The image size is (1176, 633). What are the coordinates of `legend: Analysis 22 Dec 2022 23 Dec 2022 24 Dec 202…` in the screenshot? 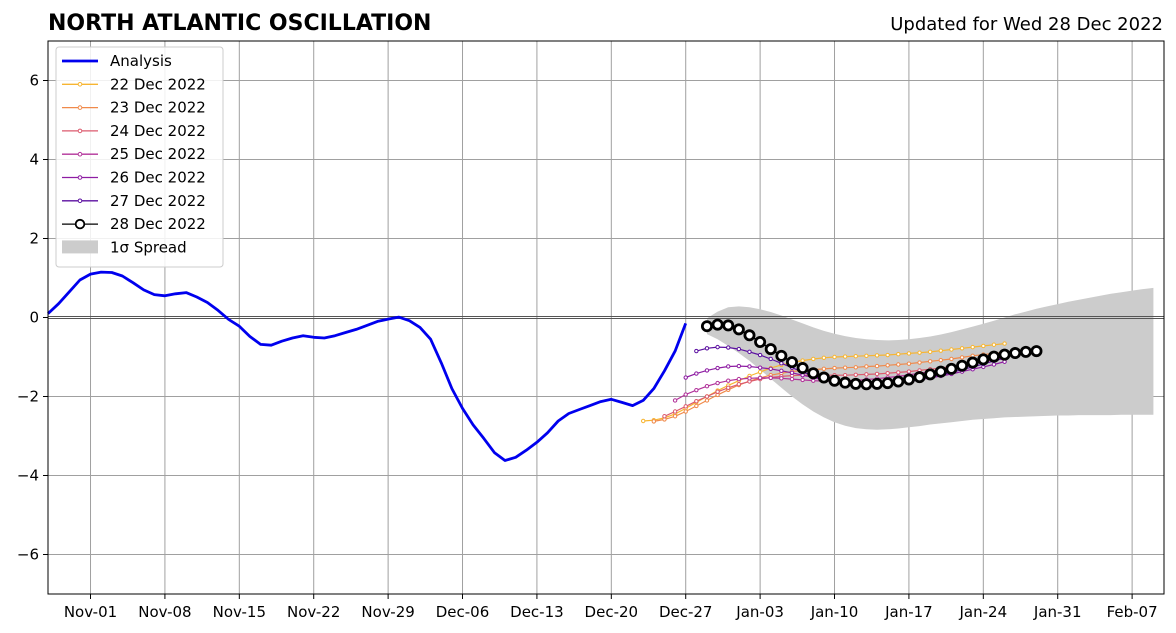 It's located at (139, 157).